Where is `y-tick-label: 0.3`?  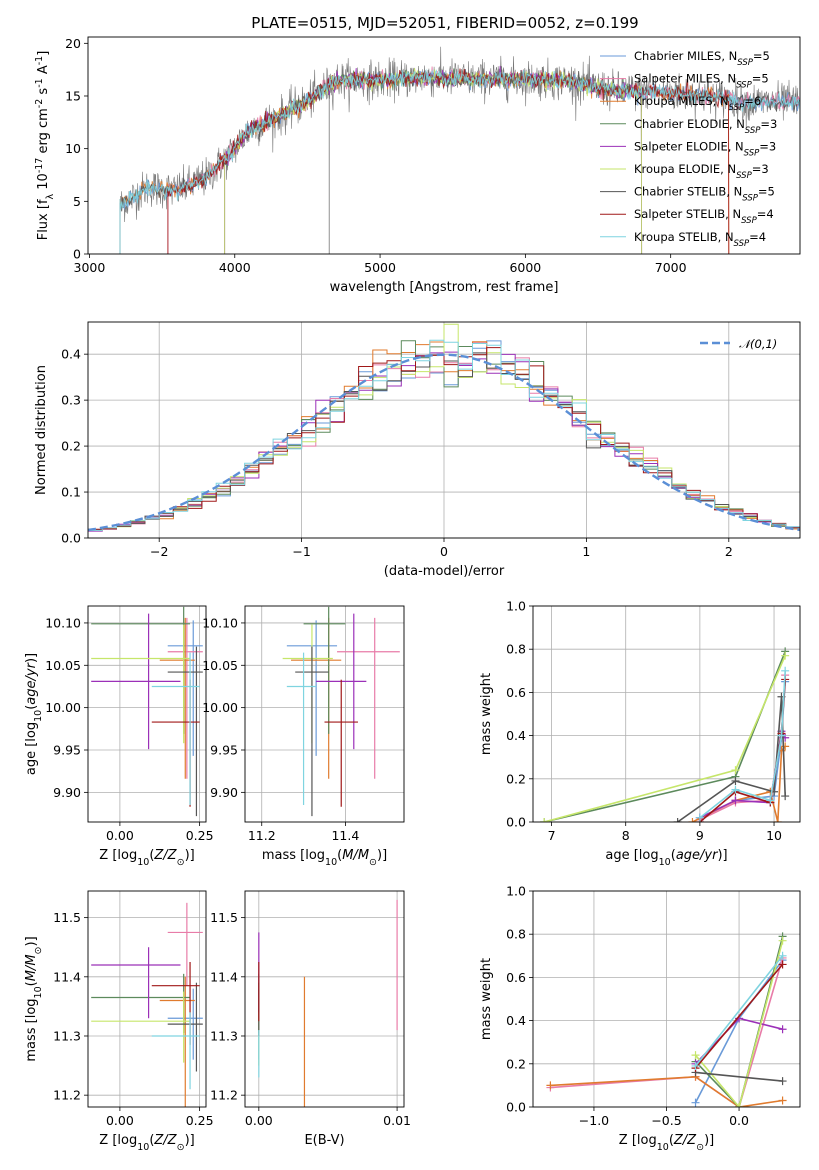 y-tick-label: 0.3 is located at coordinates (71, 400).